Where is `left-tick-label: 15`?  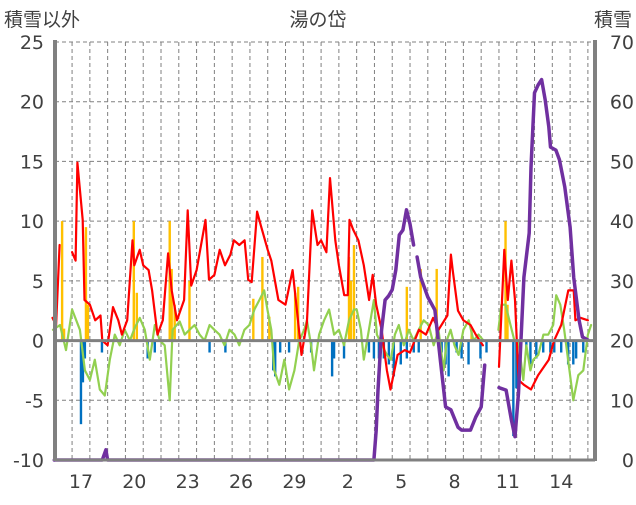
left-tick-label: 15 is located at coordinates (32, 162).